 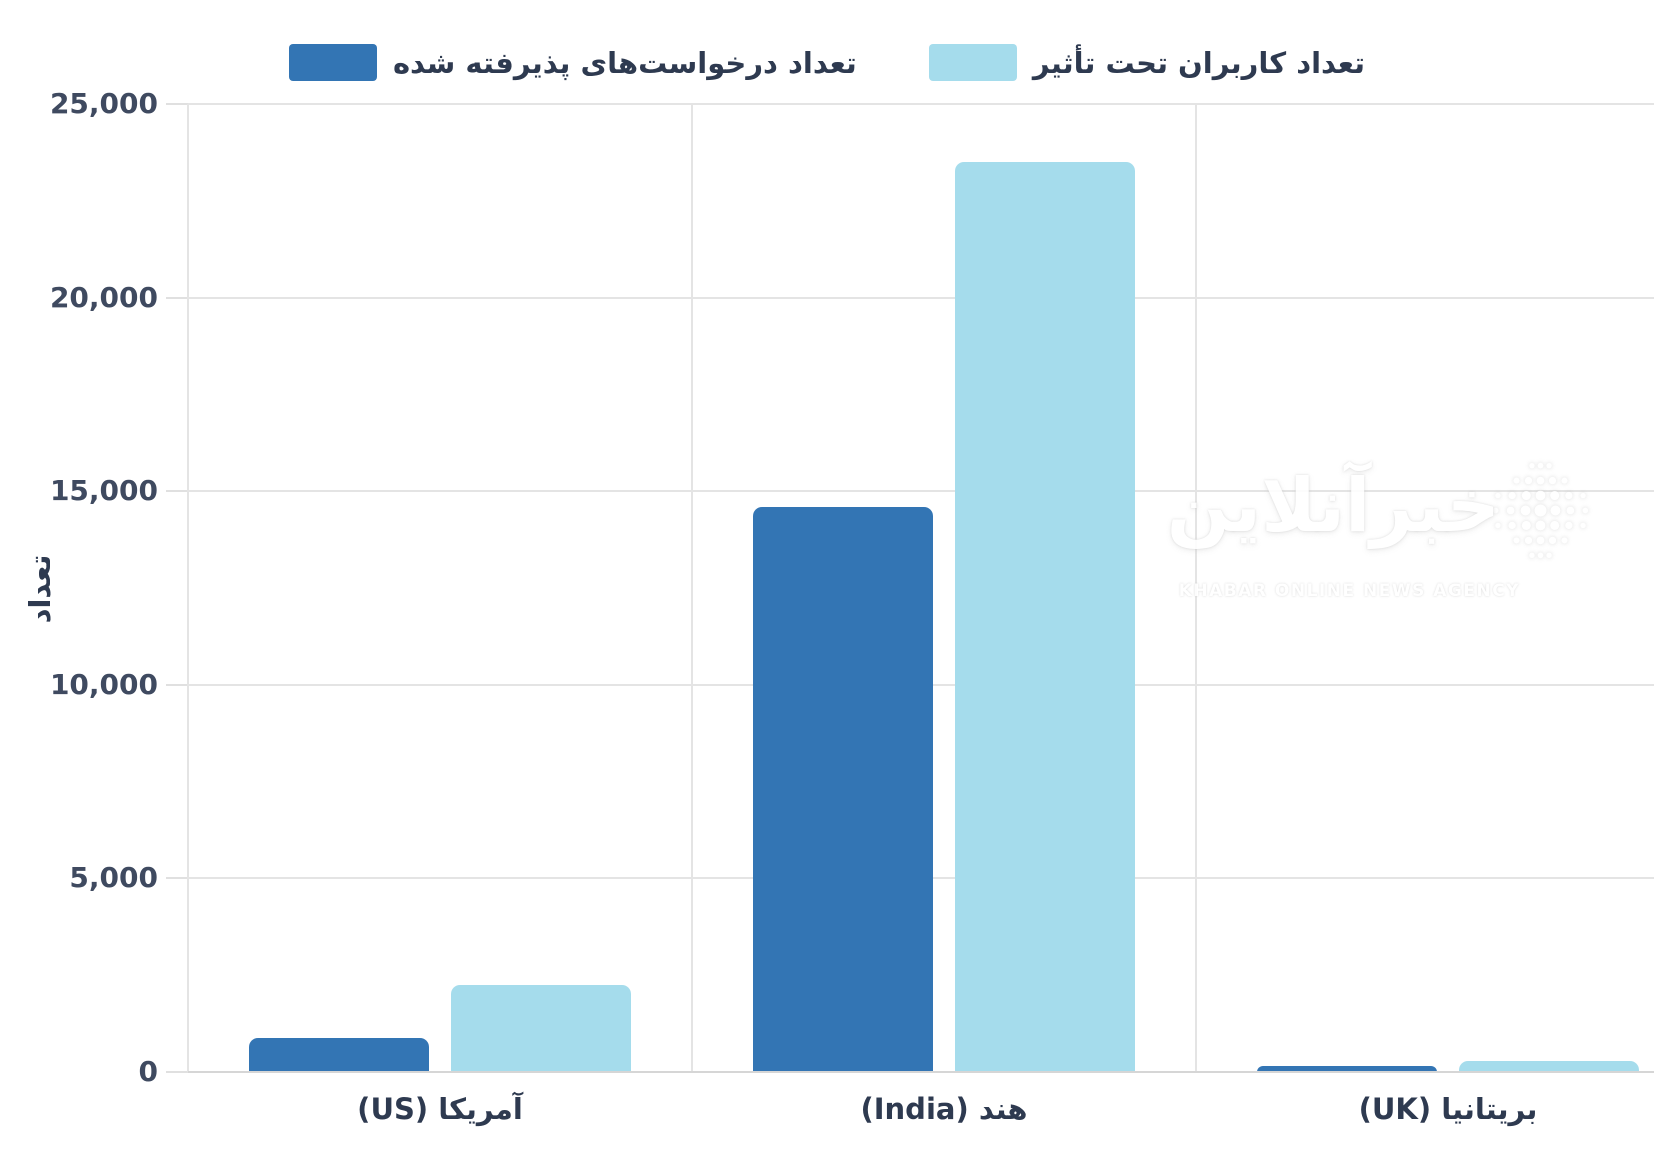 What do you see at coordinates (339, 1054) in the screenshot?
I see `bar-accepted-requests-us` at bounding box center [339, 1054].